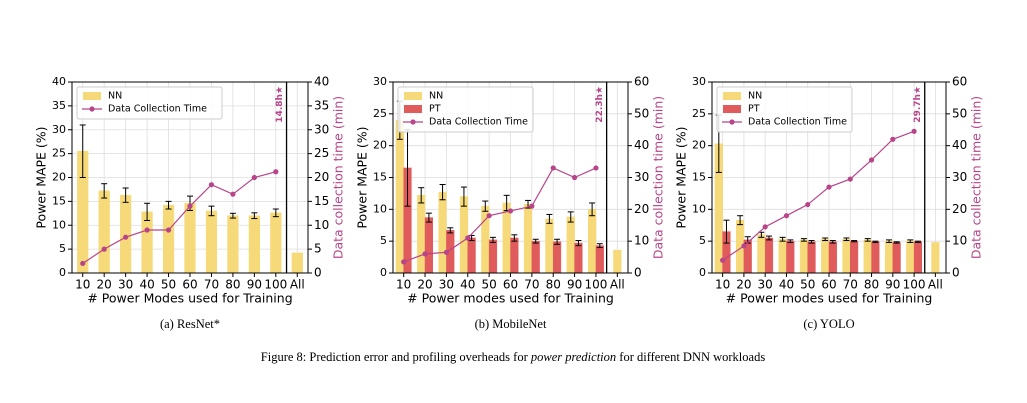  What do you see at coordinates (321, 129) in the screenshot?
I see `y2-tick-label: 30` at bounding box center [321, 129].